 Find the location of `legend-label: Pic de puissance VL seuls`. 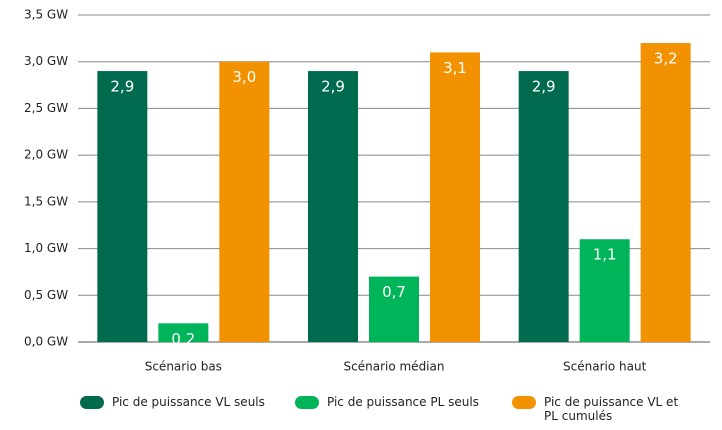

legend-label: Pic de puissance VL seuls is located at coordinates (188, 402).